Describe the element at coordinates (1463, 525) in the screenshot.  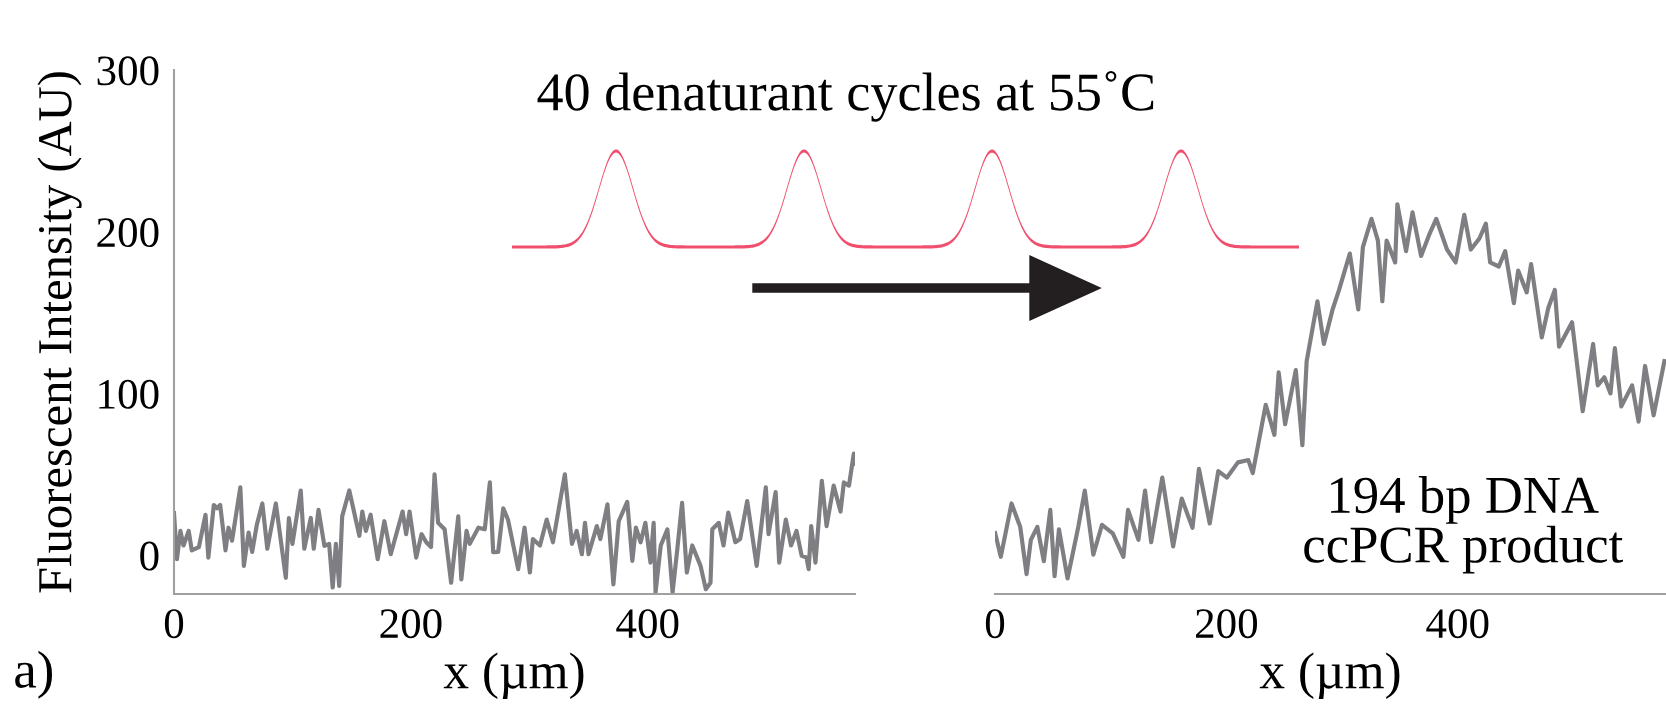
I see `annotation: 194 bp DNA ccPCR product` at that location.